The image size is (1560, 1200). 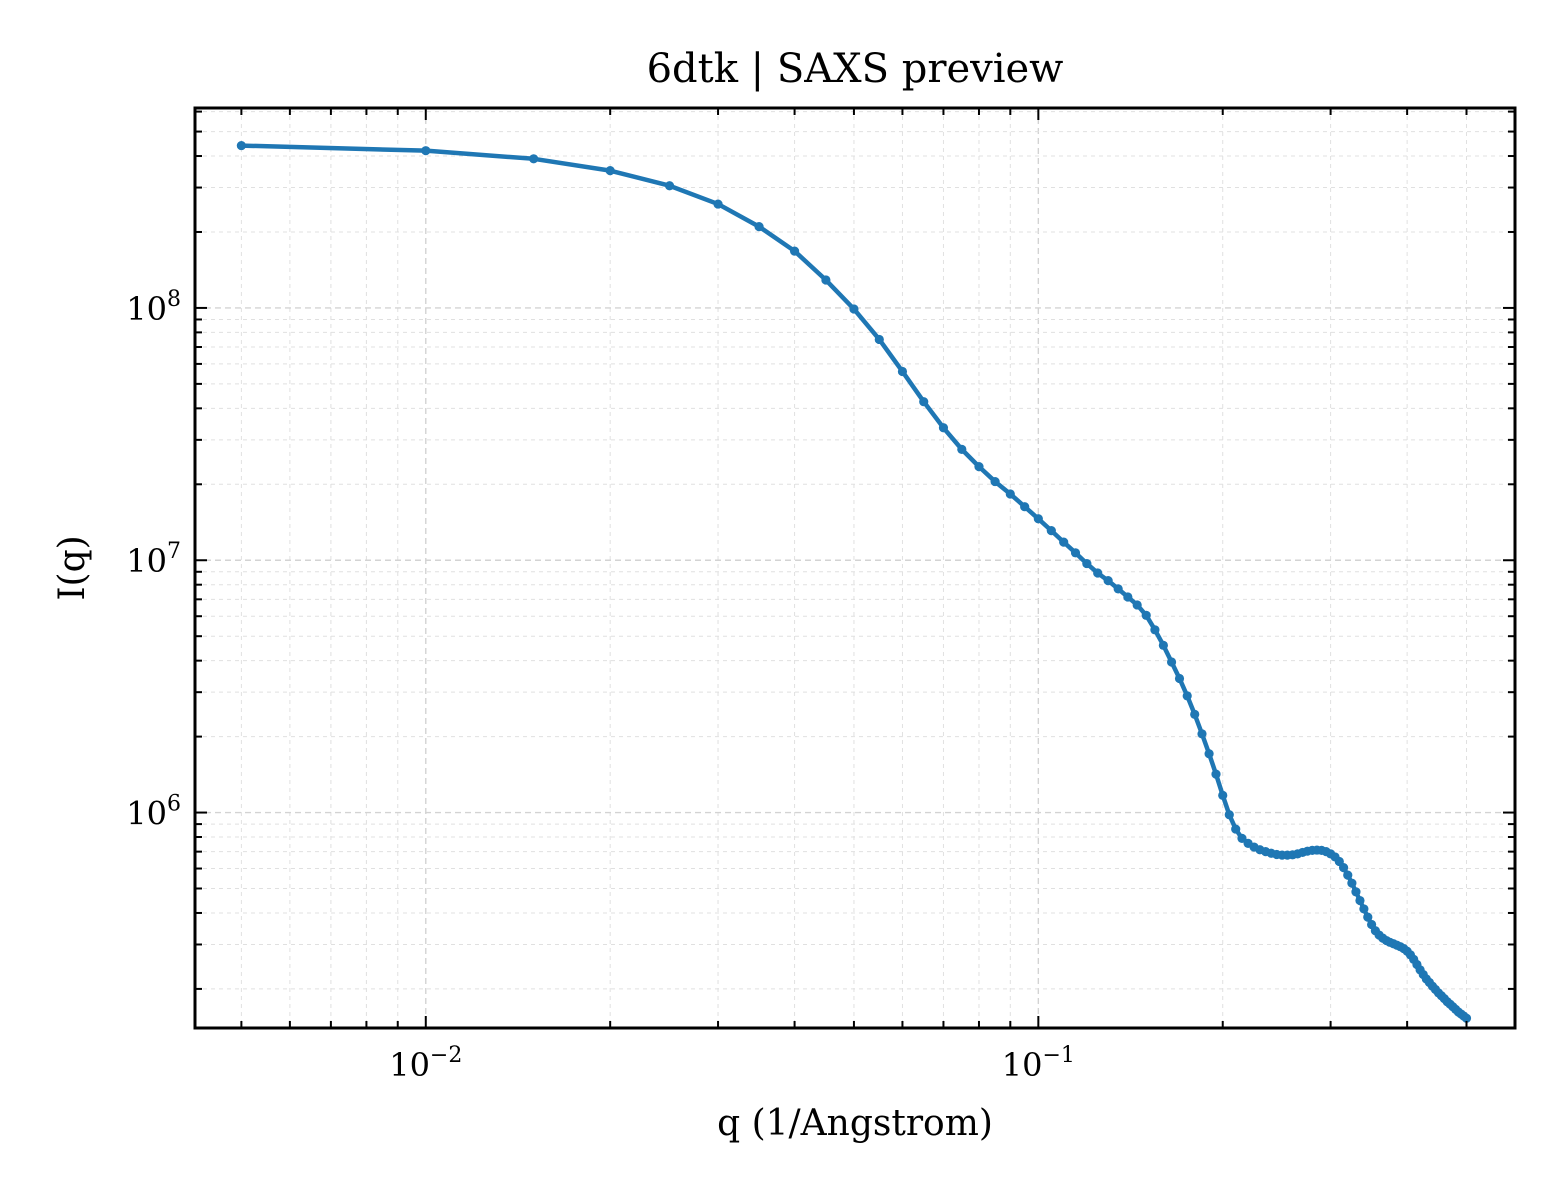 What do you see at coordinates (72, 567) in the screenshot?
I see `y-axis-label: I(q)` at bounding box center [72, 567].